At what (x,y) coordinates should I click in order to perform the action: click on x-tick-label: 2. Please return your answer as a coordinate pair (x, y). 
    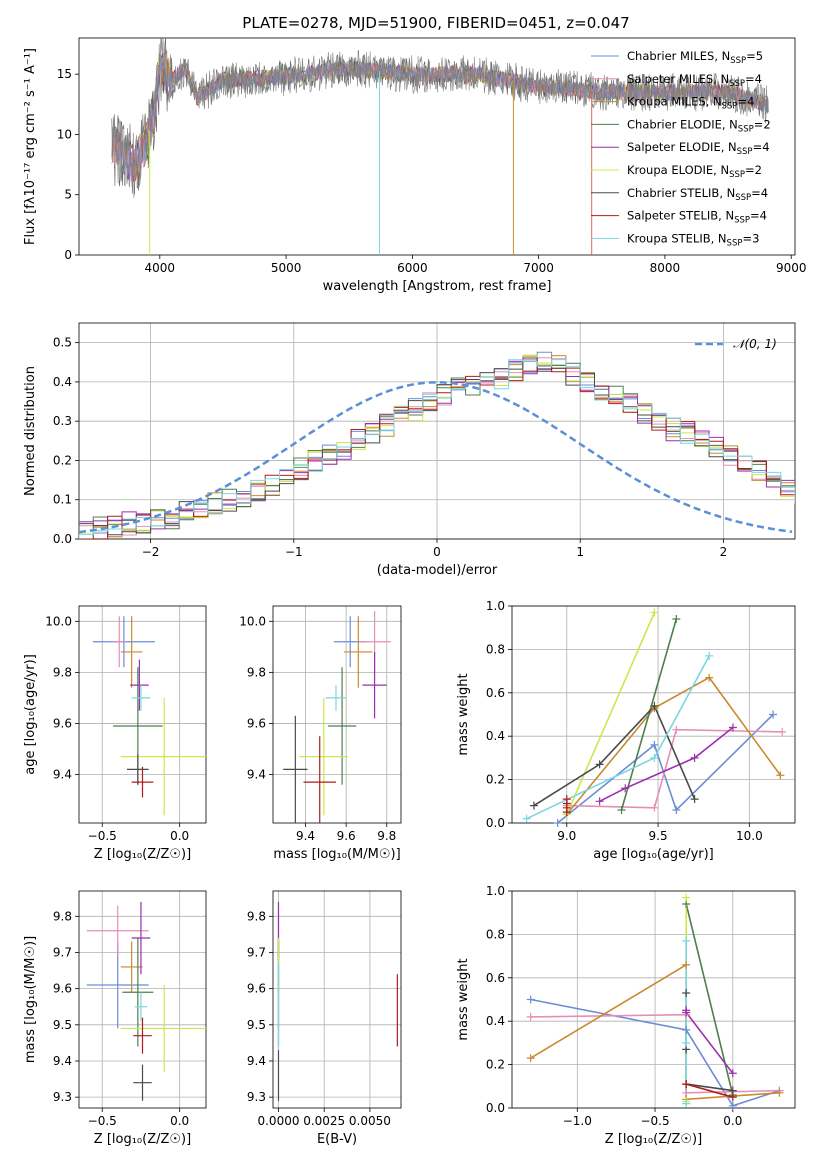
    Looking at the image, I should click on (724, 552).